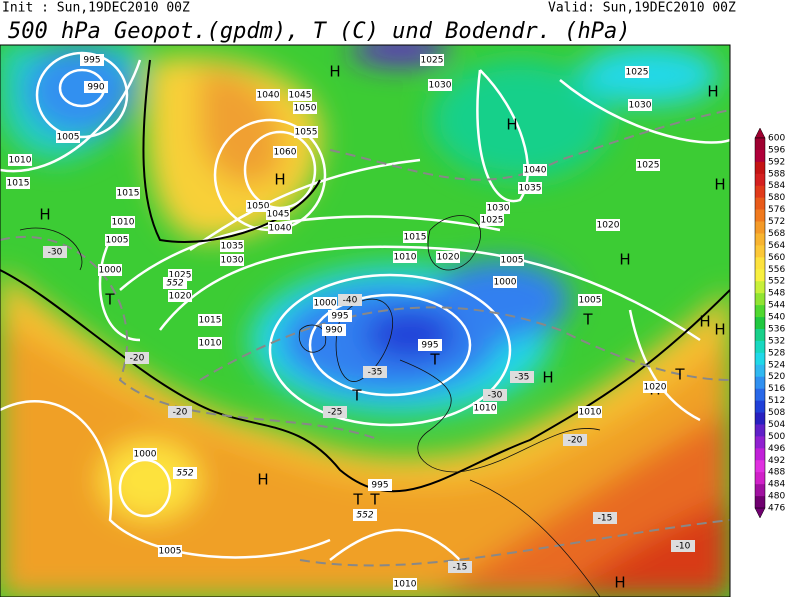 The height and width of the screenshot is (601, 790). Describe the element at coordinates (642, 8) in the screenshot. I see `valid-text: Valid: Sun,19DEC2010 00Z` at that location.